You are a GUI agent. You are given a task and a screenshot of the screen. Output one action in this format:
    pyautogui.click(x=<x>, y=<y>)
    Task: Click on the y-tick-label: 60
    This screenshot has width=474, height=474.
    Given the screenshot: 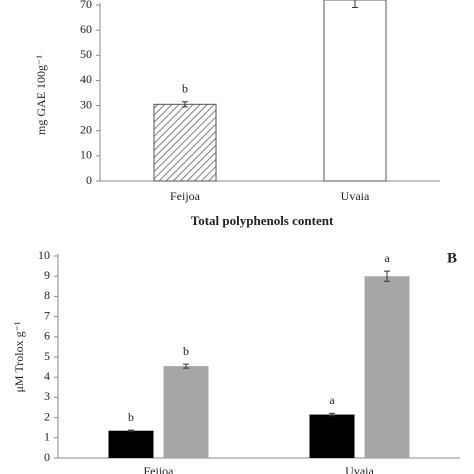 What is the action you would take?
    pyautogui.click(x=86, y=29)
    